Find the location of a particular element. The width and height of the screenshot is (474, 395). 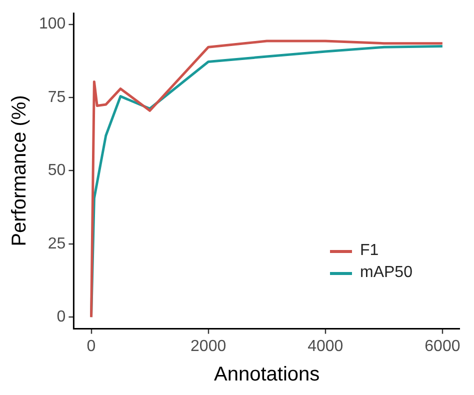

x-axis-title: Annotations is located at coordinates (267, 375).